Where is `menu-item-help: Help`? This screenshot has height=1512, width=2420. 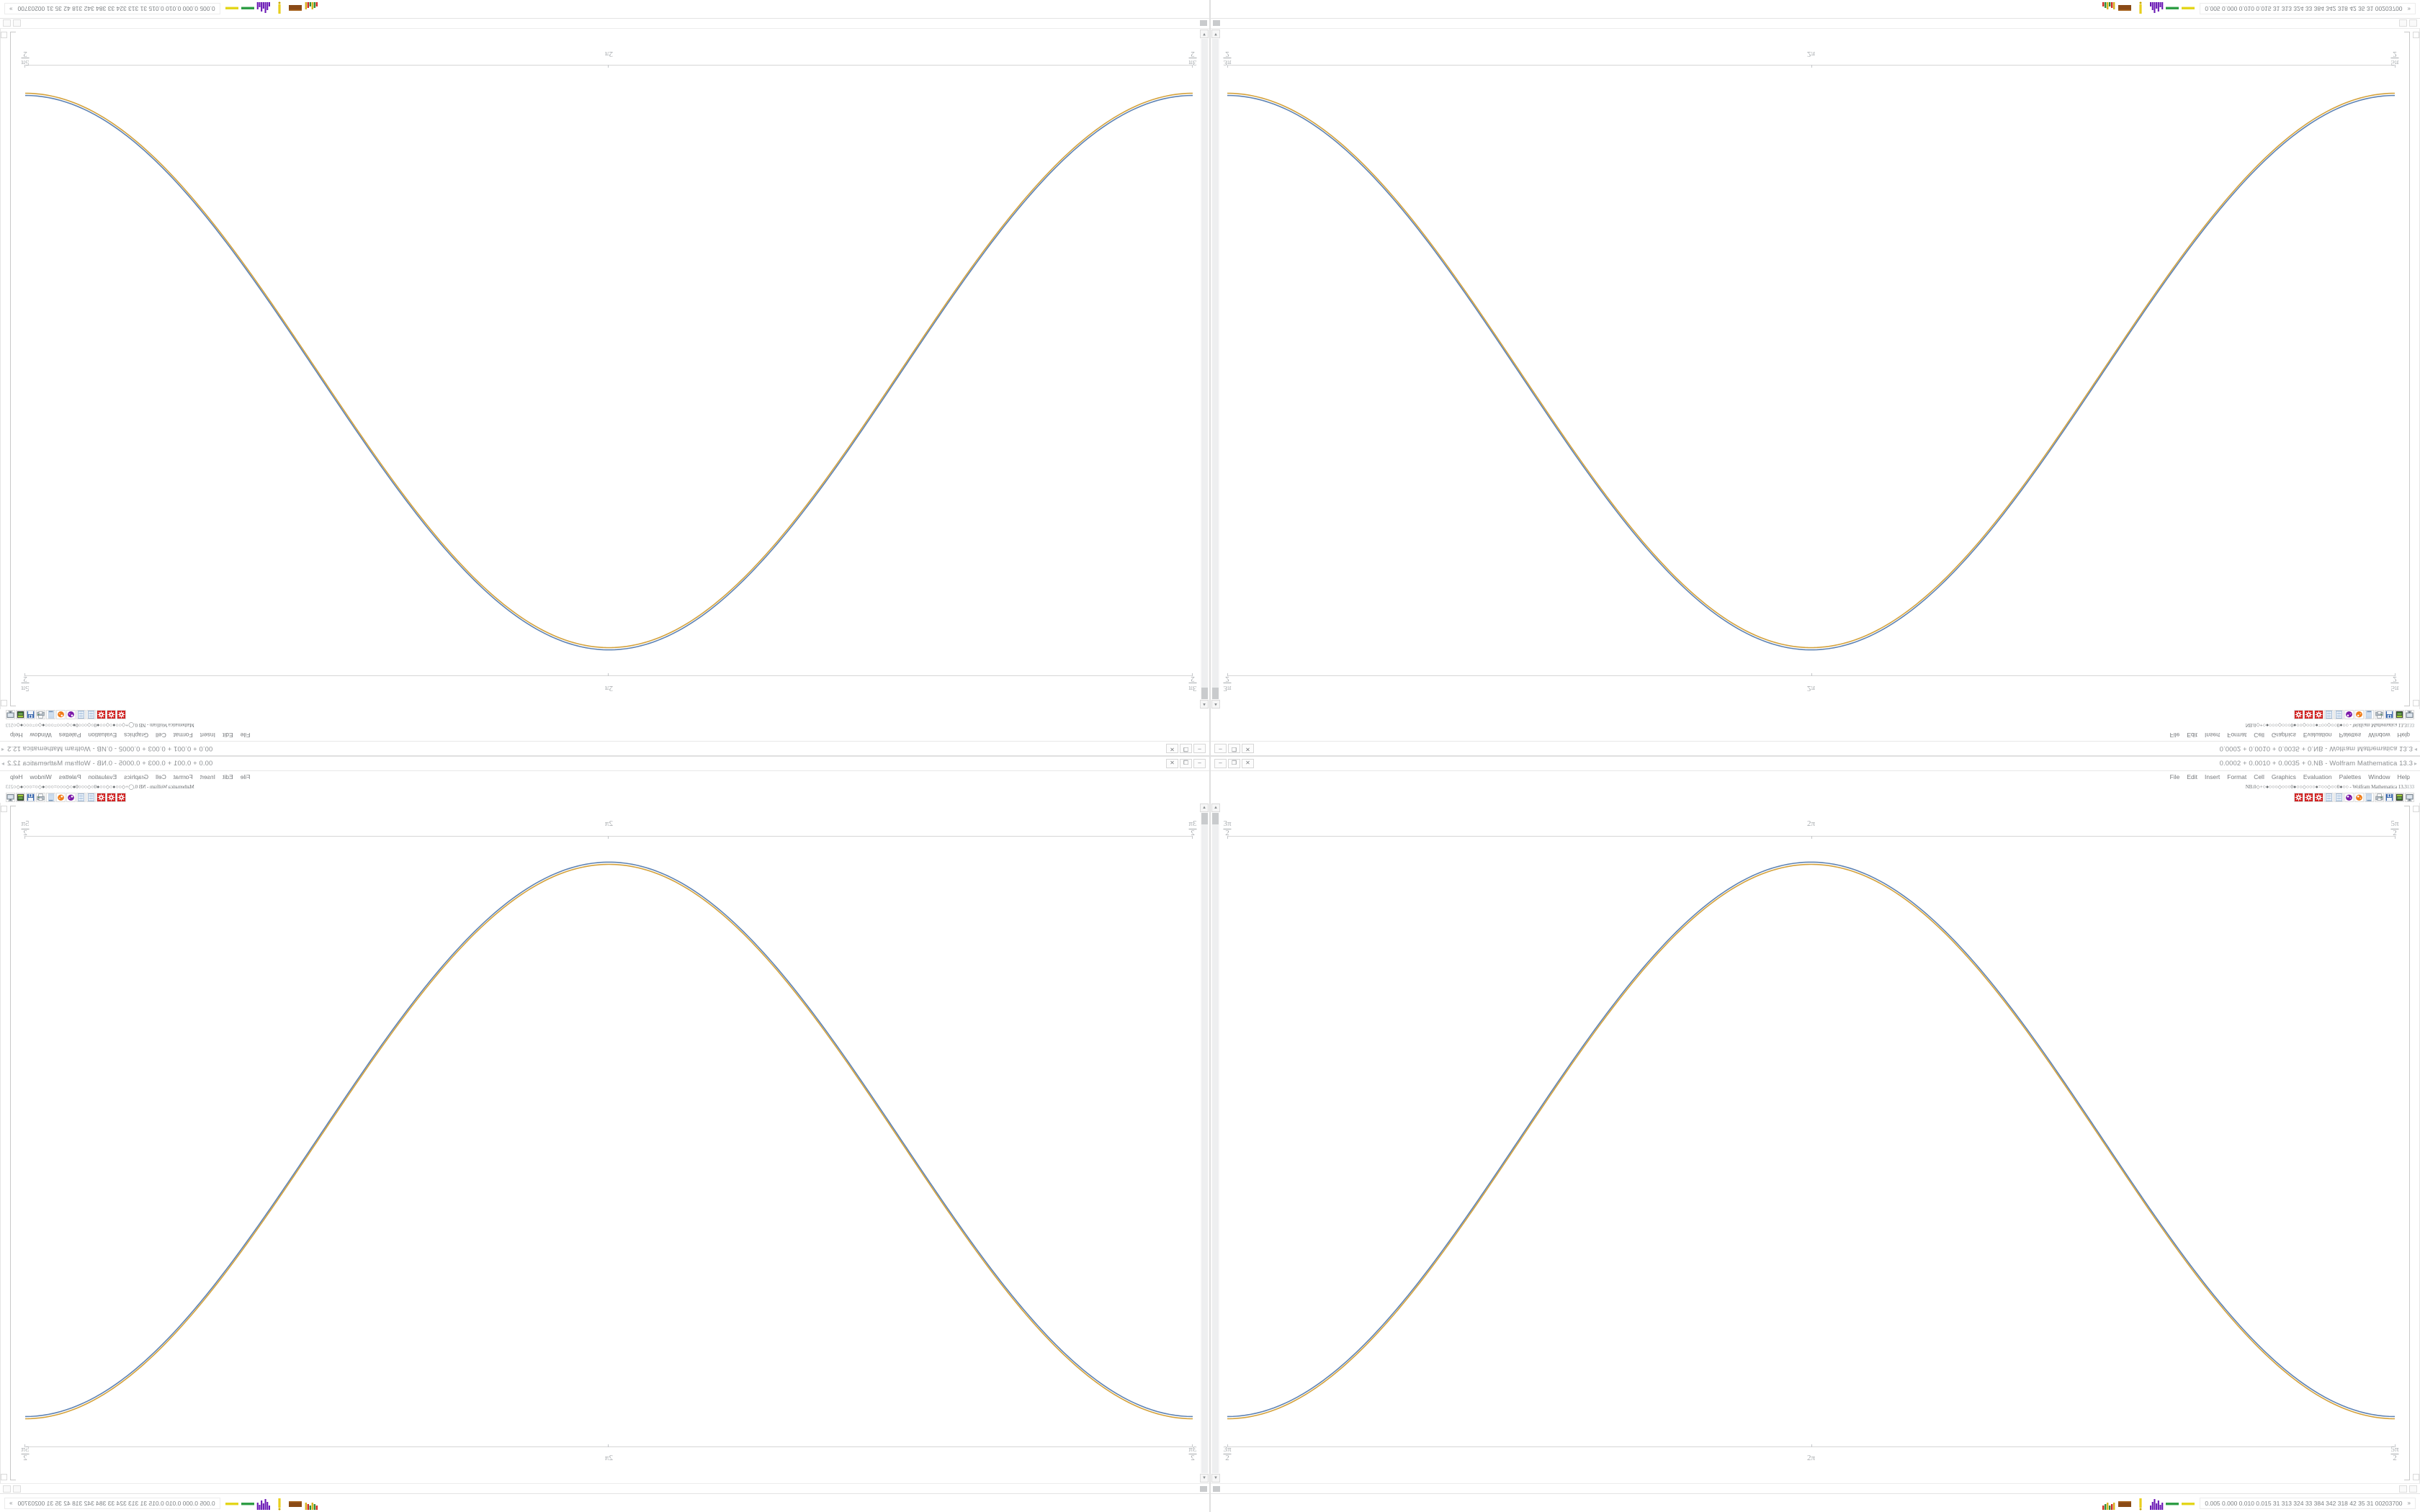
menu-item-help: Help is located at coordinates (2403, 735).